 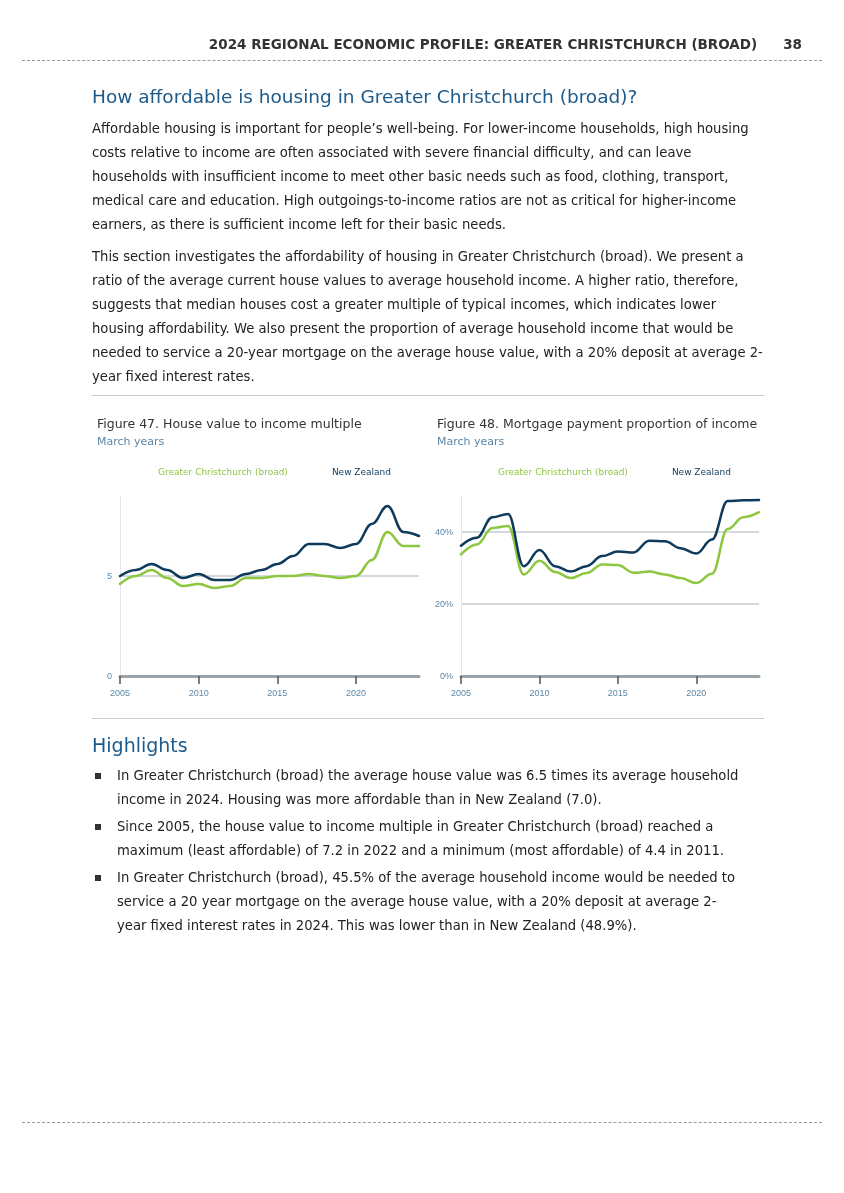 What do you see at coordinates (140, 745) in the screenshot?
I see `text: Highlights` at bounding box center [140, 745].